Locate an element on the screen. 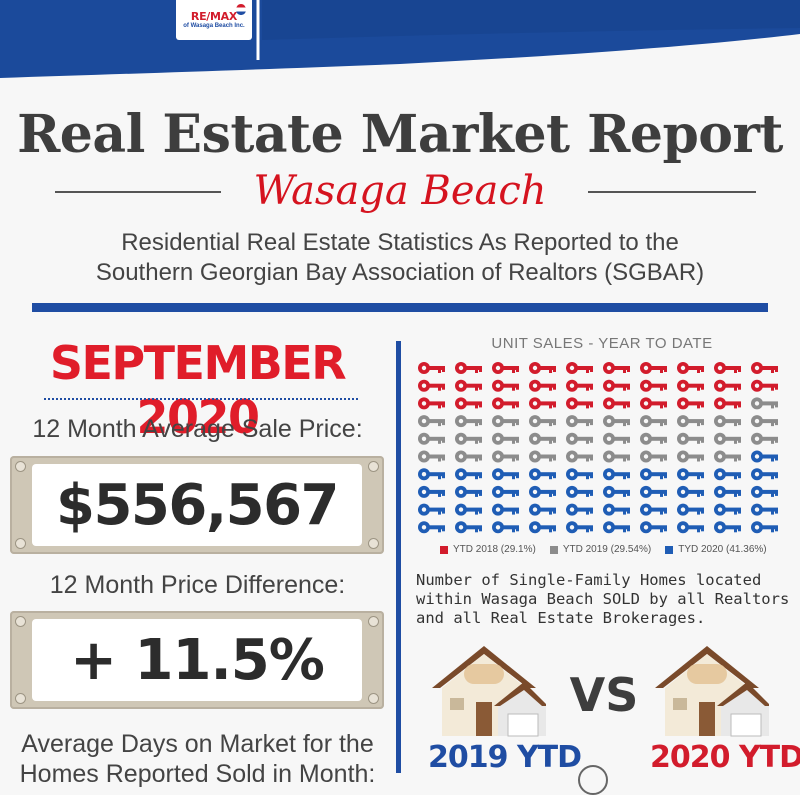  avg-price-value: $556,567 is located at coordinates (197, 505).